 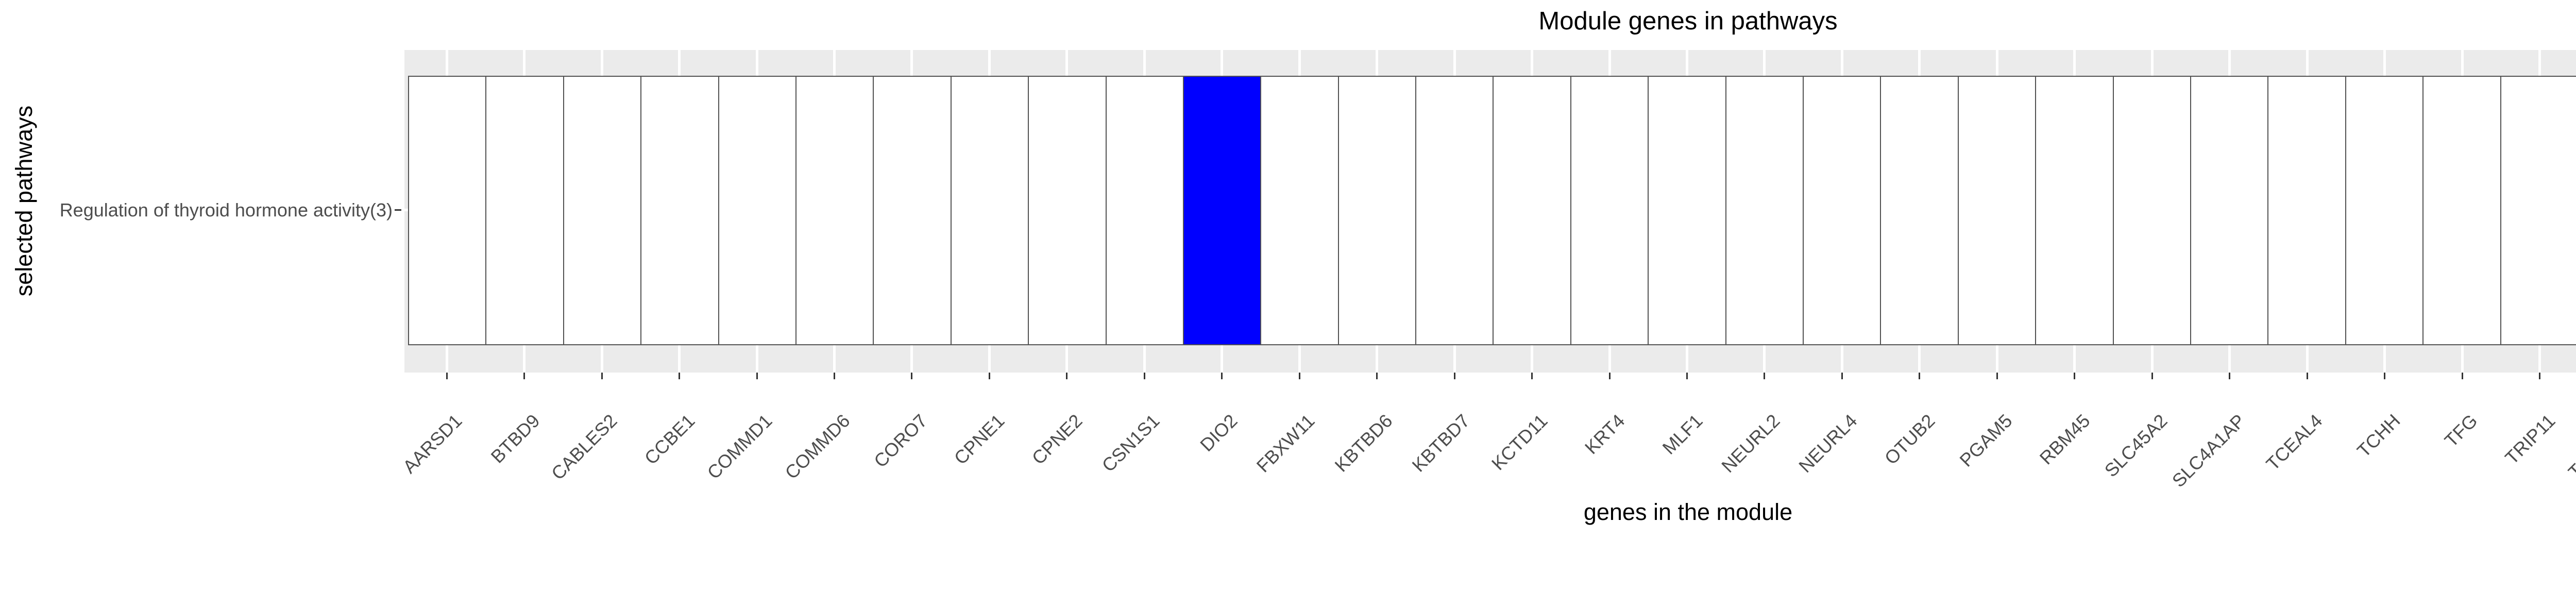 I want to click on heatmap-cell-CCBE1, so click(x=680, y=210).